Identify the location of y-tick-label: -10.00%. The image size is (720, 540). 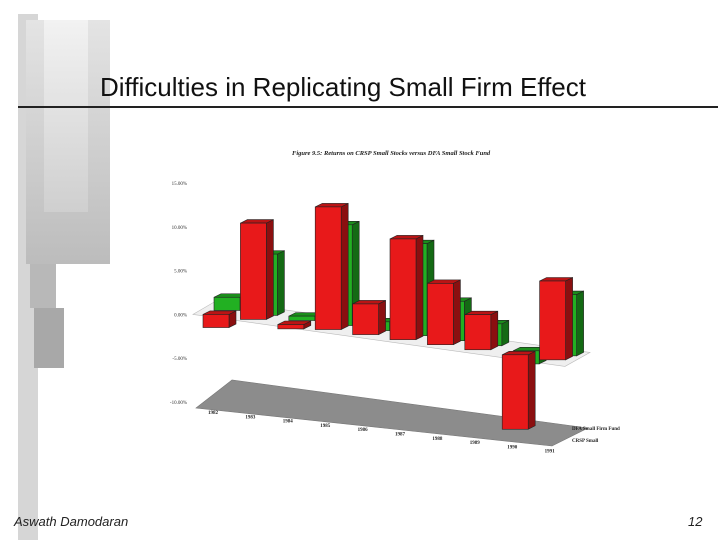
(178, 403).